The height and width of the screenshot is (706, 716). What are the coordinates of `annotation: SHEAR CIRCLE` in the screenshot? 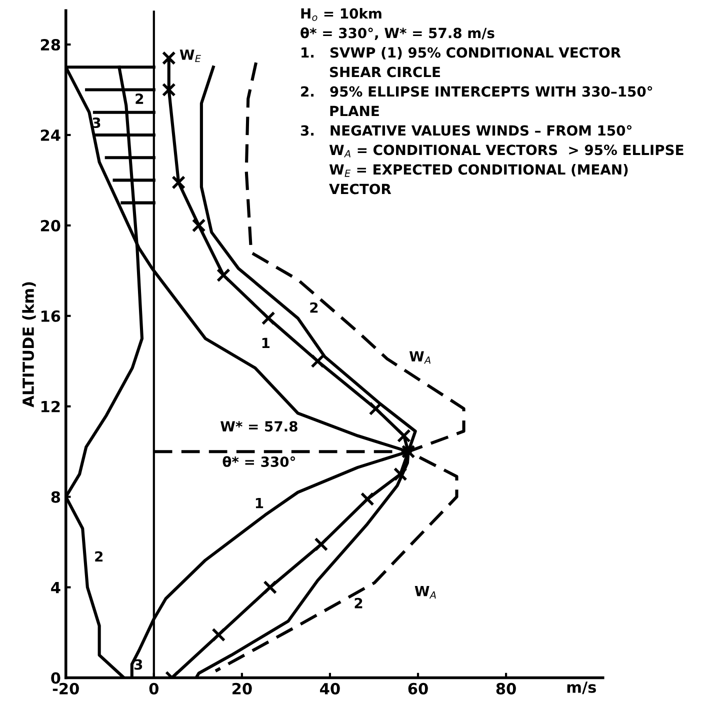 It's located at (385, 72).